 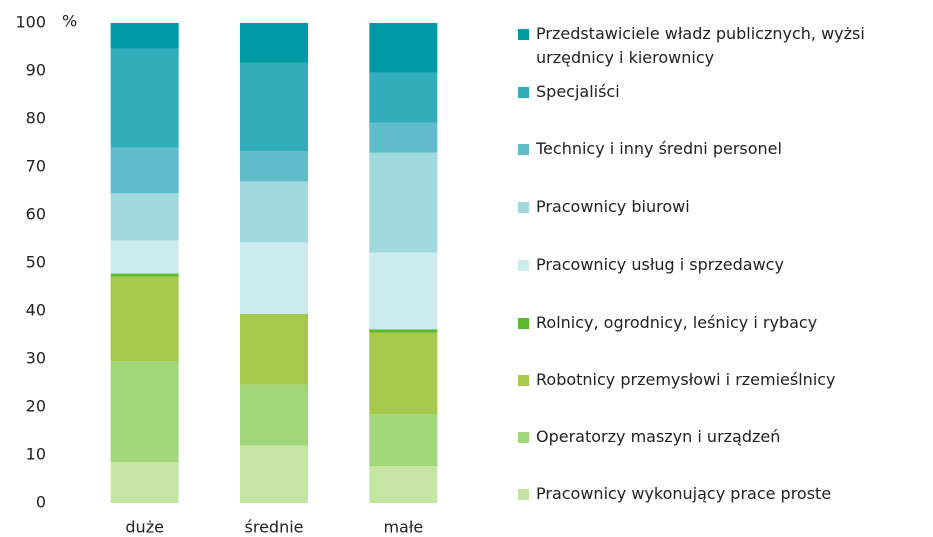 I want to click on legend-item: Pracownicy wykonujący prace proste, so click(x=718, y=494).